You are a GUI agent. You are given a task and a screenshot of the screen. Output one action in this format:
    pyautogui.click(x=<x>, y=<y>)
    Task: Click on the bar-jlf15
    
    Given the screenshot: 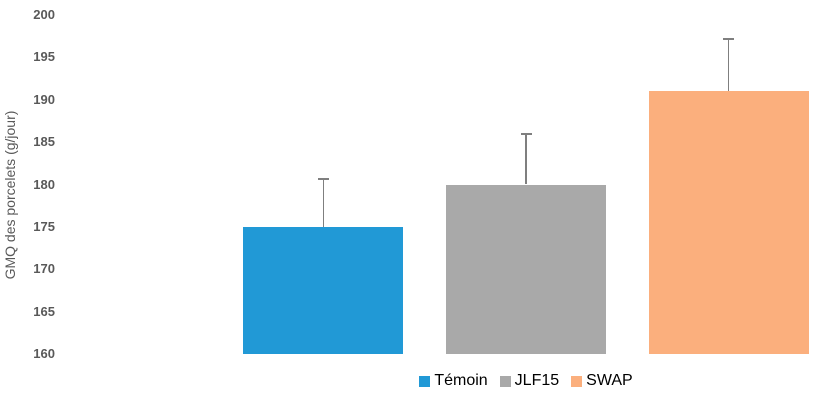 What is the action you would take?
    pyautogui.click(x=526, y=269)
    